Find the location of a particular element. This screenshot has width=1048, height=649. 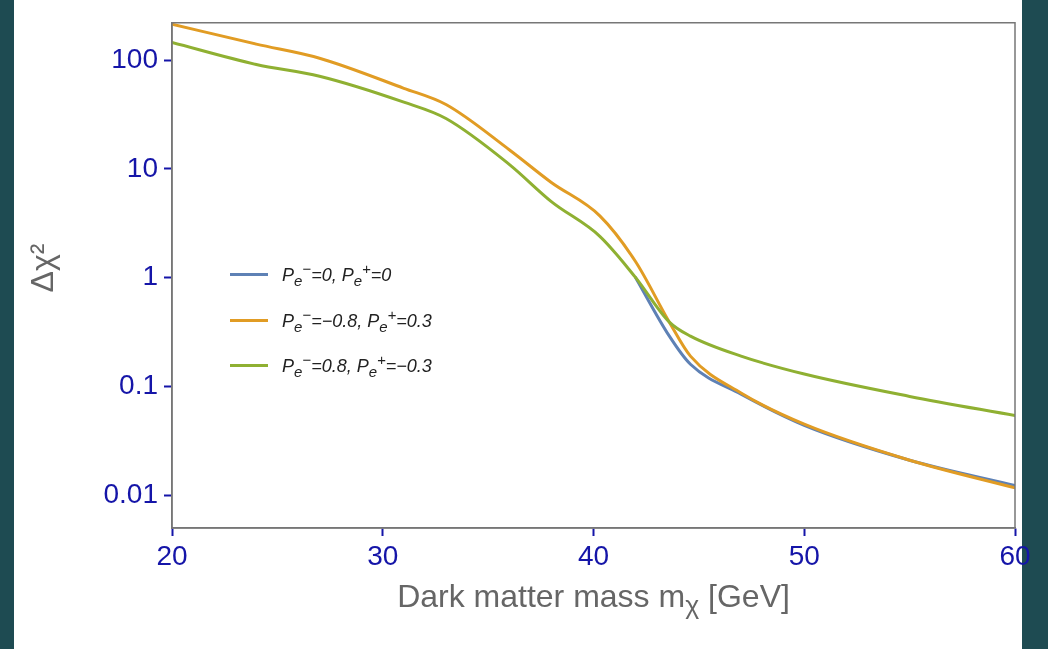

y-tick-label: 0.01 is located at coordinates (130, 493).